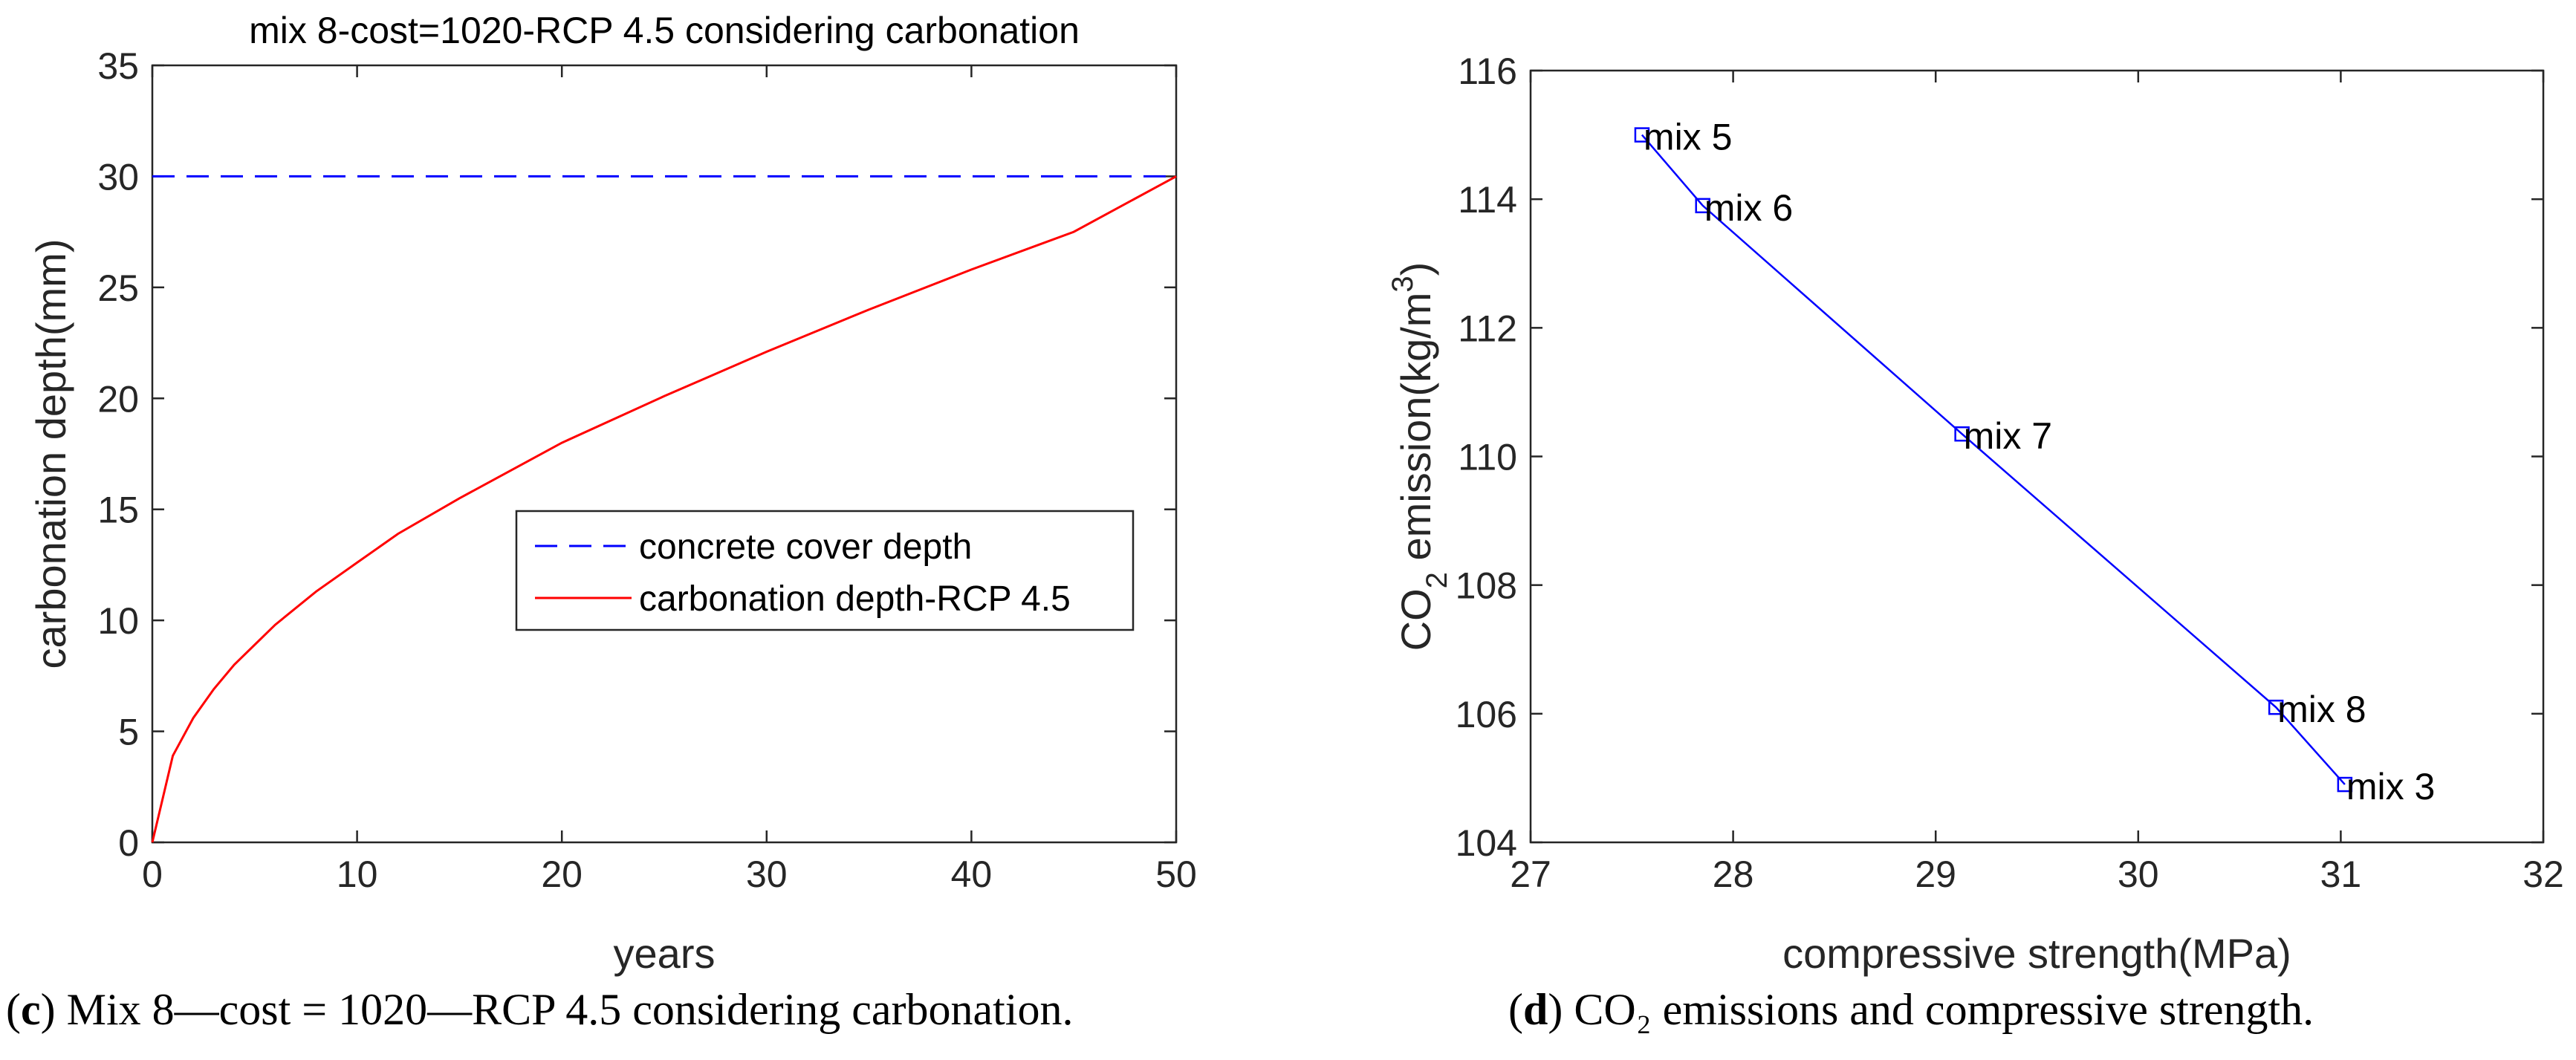 The width and height of the screenshot is (2576, 1060). What do you see at coordinates (1733, 874) in the screenshot?
I see `d-xtick-label: 28` at bounding box center [1733, 874].